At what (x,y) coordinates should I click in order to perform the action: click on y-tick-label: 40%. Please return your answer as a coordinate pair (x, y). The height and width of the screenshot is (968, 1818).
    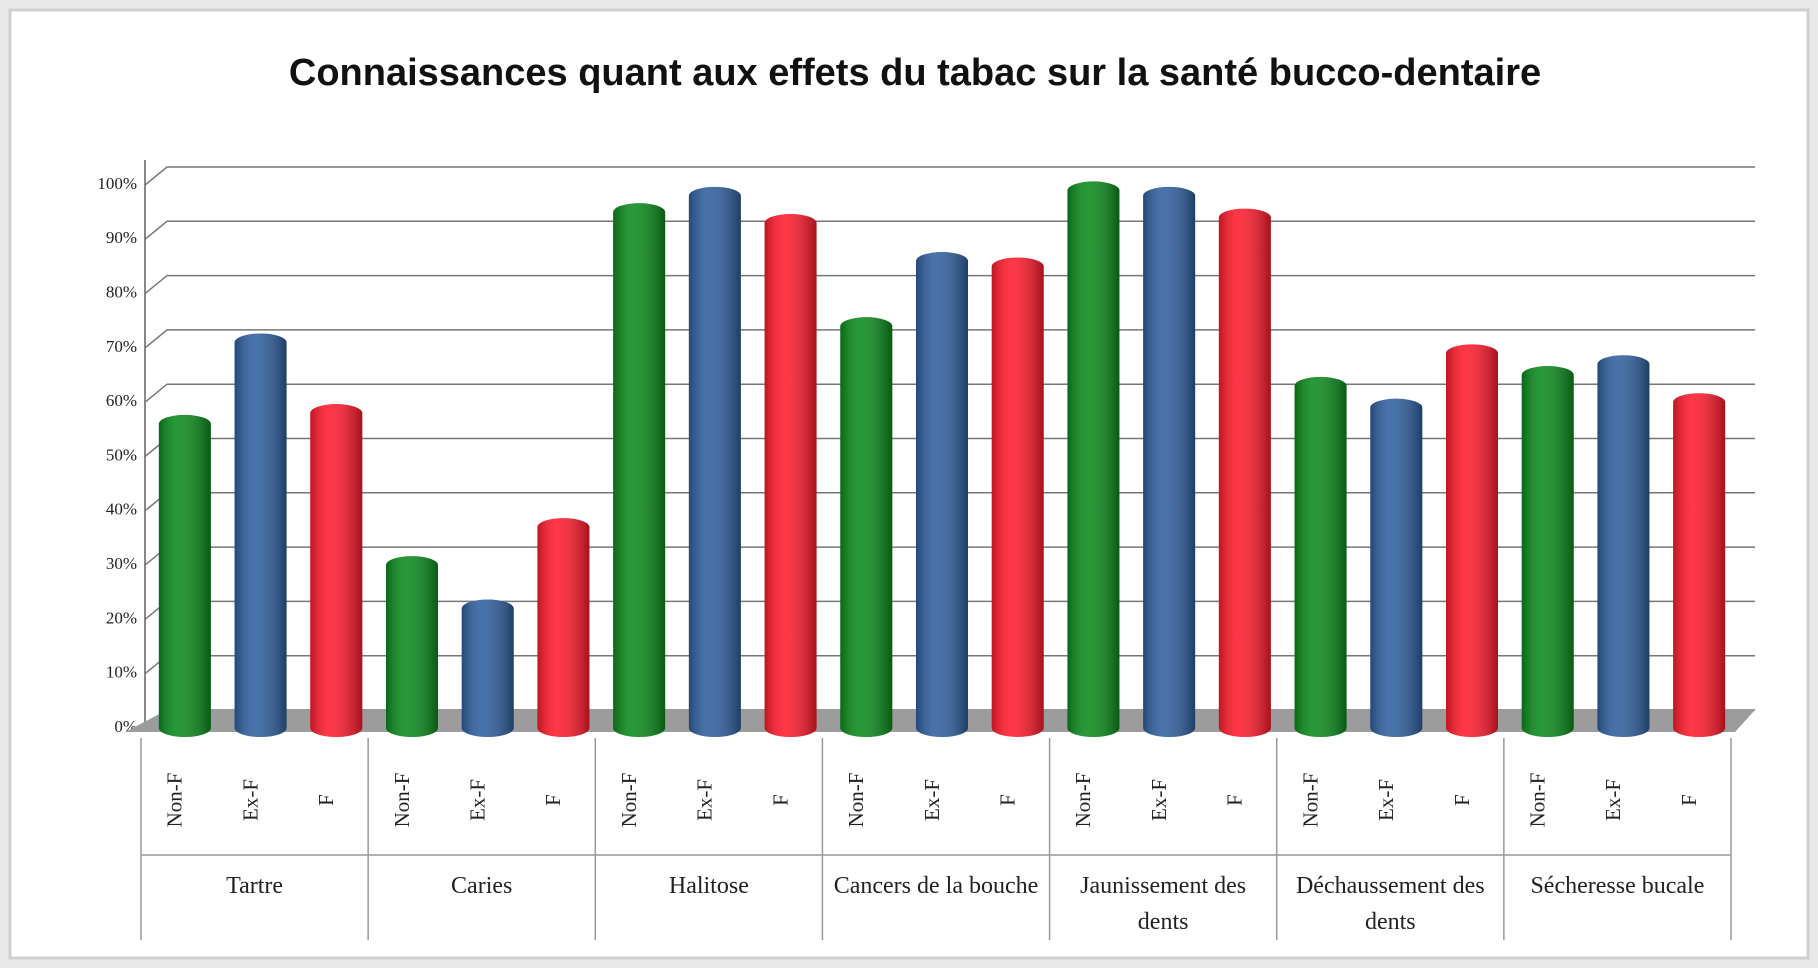
    Looking at the image, I should click on (121, 509).